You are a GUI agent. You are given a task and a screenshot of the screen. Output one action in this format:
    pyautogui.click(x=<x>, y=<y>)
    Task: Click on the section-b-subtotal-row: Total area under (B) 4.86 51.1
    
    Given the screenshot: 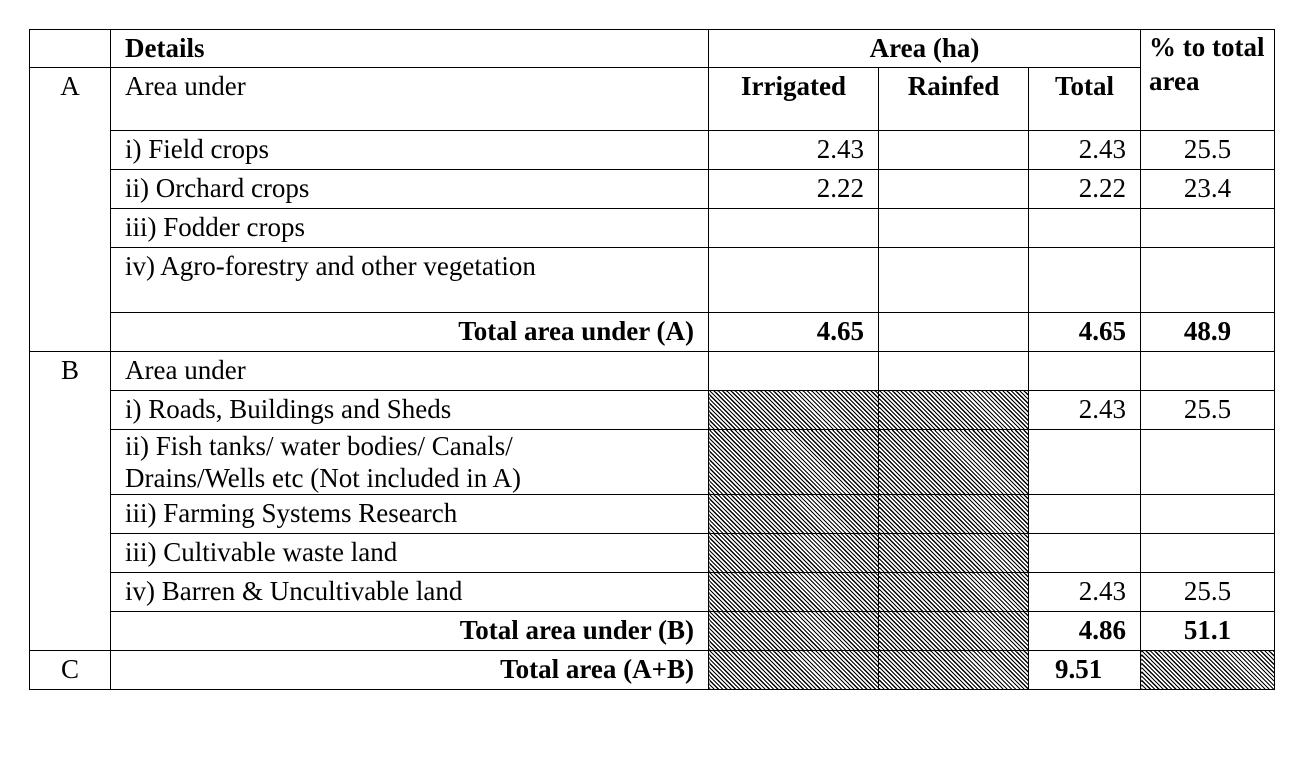 What is the action you would take?
    pyautogui.click(x=653, y=631)
    